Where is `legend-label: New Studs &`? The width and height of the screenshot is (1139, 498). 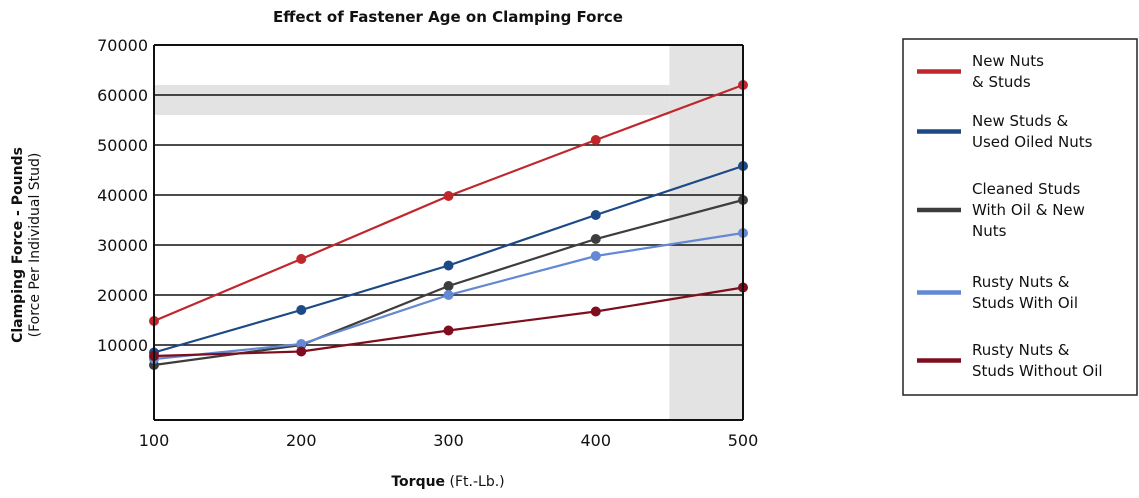
legend-label: New Studs & is located at coordinates (1020, 121).